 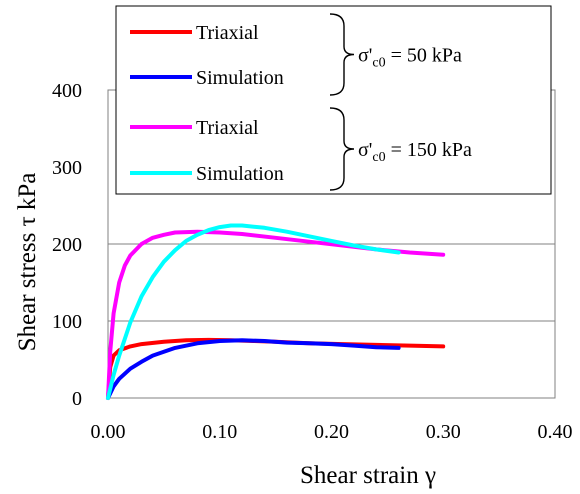 I want to click on y-tick-label: 400, so click(x=67, y=91).